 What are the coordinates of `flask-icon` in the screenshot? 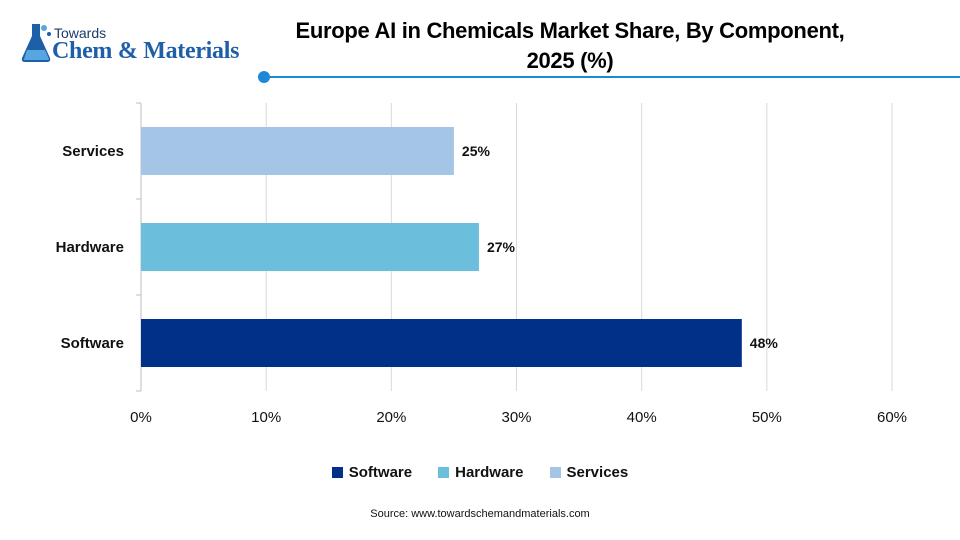 It's located at (36, 43).